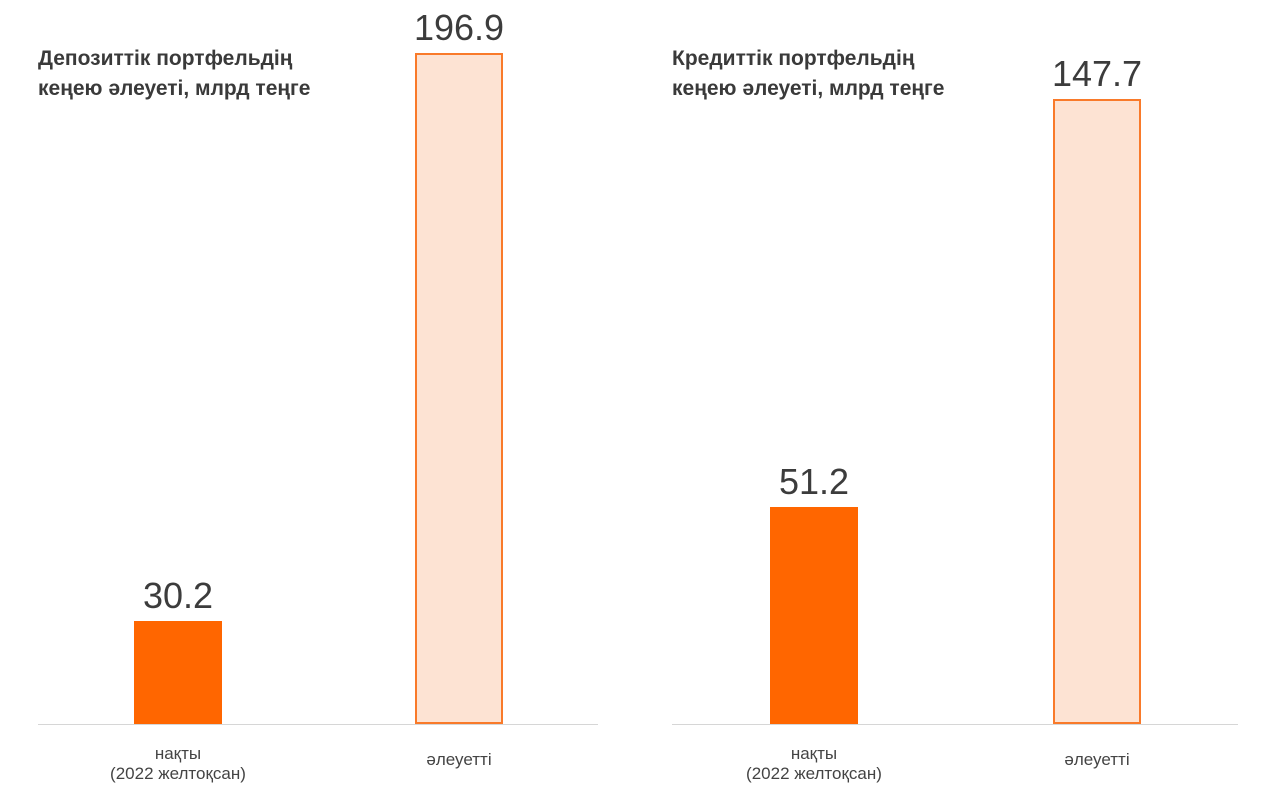 The height and width of the screenshot is (812, 1280). I want to click on value-label: 30.2, so click(178, 596).